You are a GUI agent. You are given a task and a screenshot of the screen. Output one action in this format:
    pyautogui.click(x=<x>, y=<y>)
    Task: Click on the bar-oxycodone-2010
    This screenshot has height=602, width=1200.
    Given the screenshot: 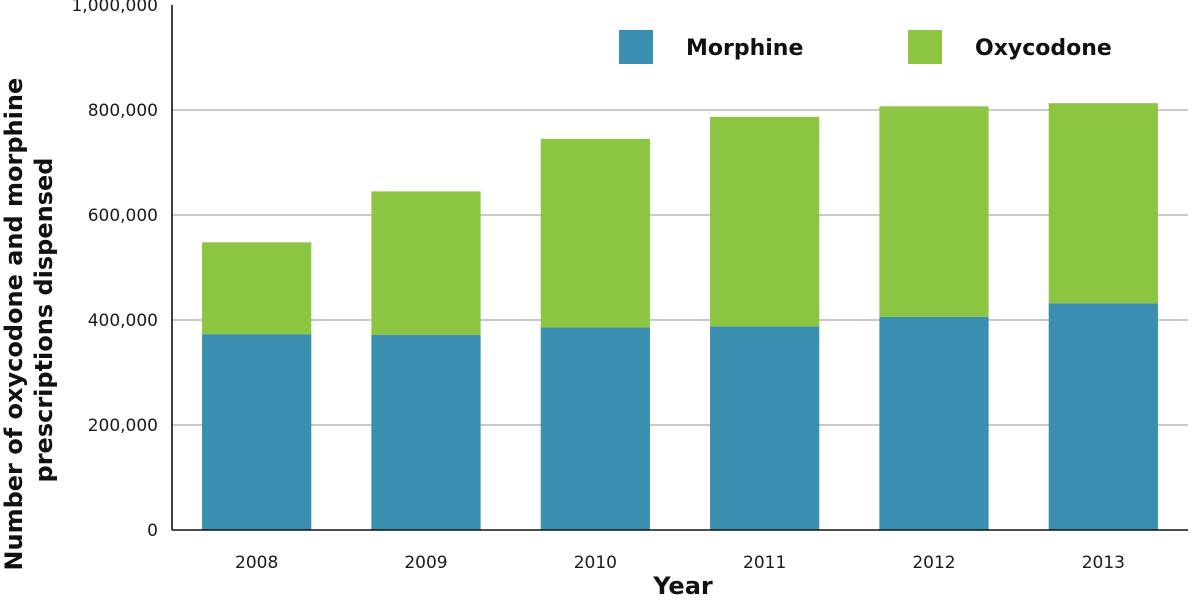 What is the action you would take?
    pyautogui.click(x=595, y=233)
    